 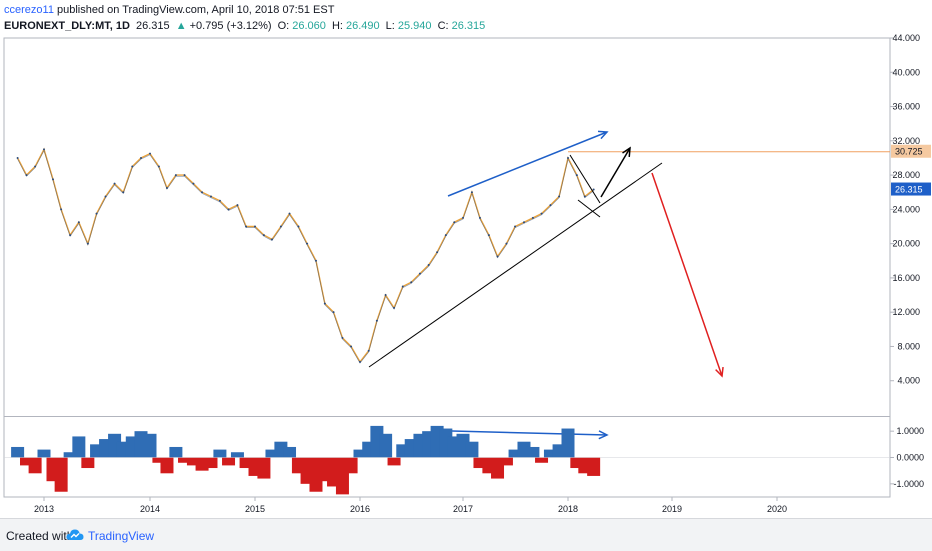 I want to click on price-tick-label: 16.000, so click(x=906, y=278).